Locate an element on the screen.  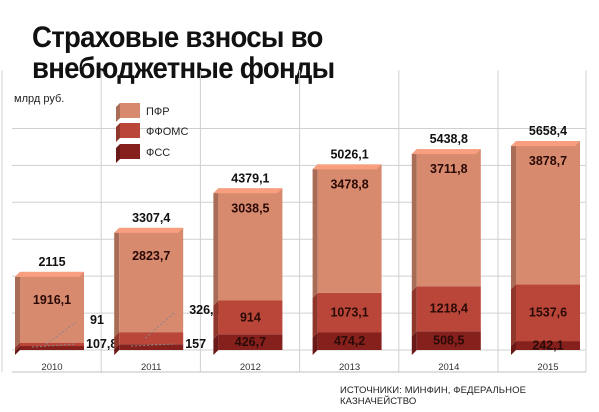
data-label-fss: 508,5 is located at coordinates (448, 341).